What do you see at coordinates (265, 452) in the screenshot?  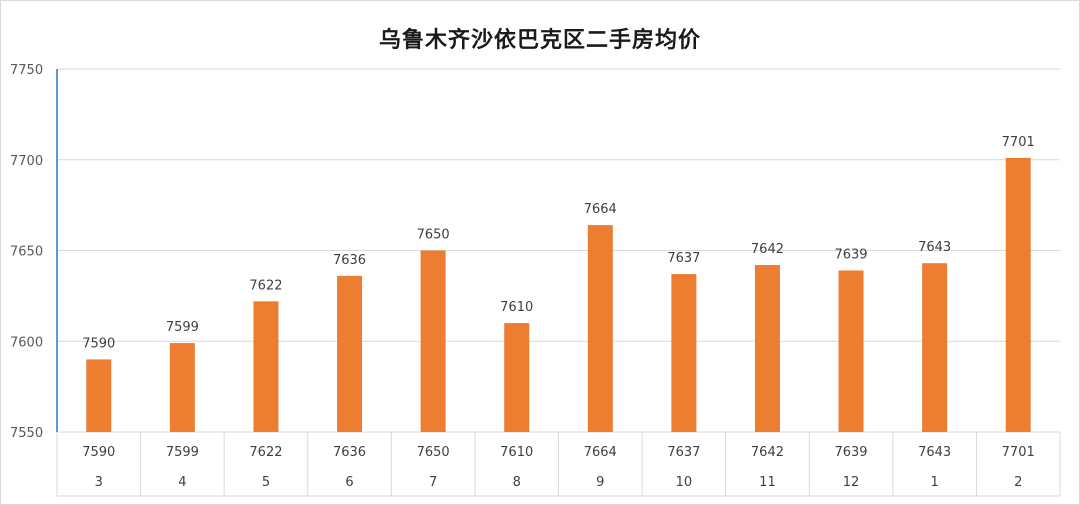 I see `table-value-cell: 7622` at bounding box center [265, 452].